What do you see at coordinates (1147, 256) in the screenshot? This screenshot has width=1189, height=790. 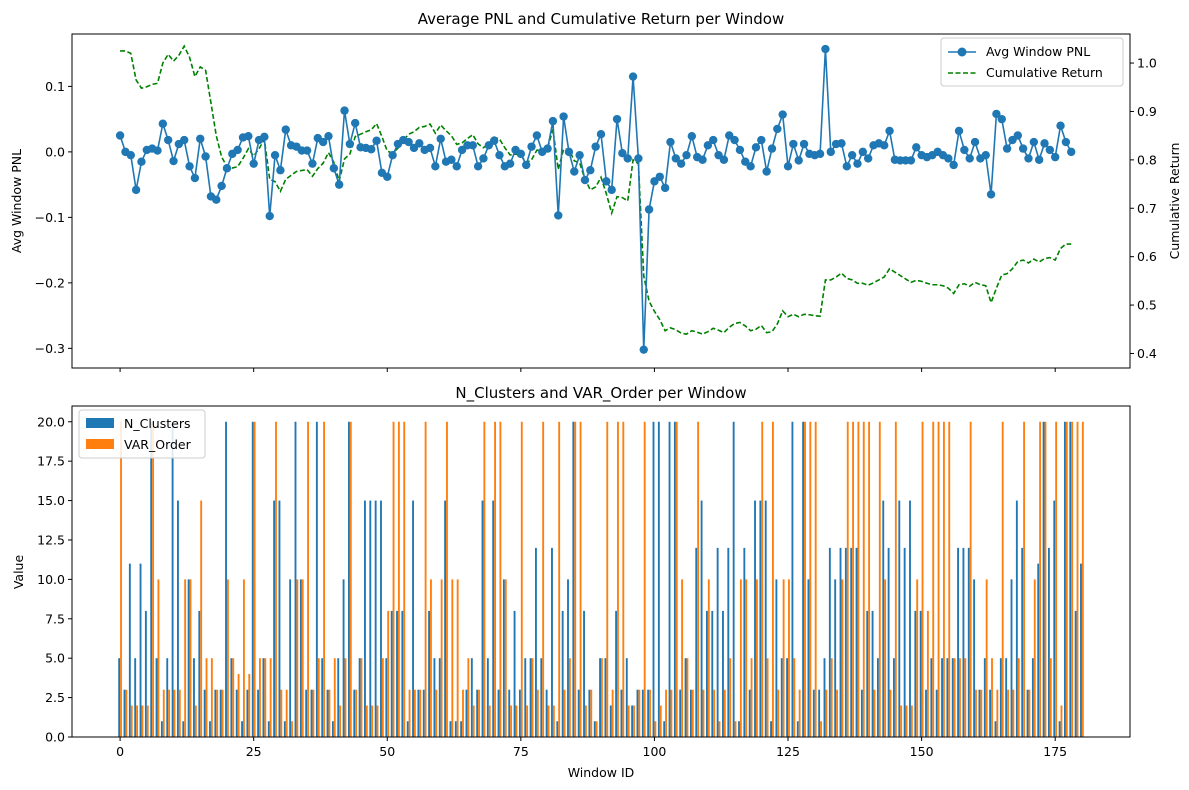 I see `top-right-tick-label: 0.6` at bounding box center [1147, 256].